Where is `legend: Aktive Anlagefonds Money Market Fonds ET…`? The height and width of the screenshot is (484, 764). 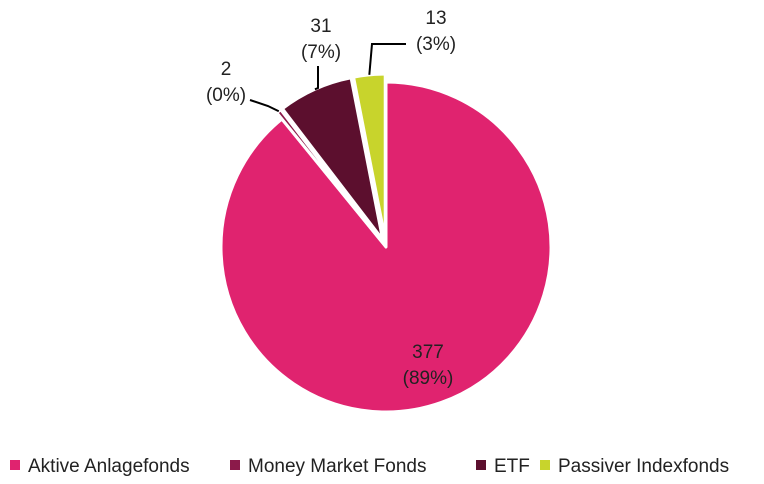 legend: Aktive Anlagefonds Money Market Fonds ET… is located at coordinates (369, 466).